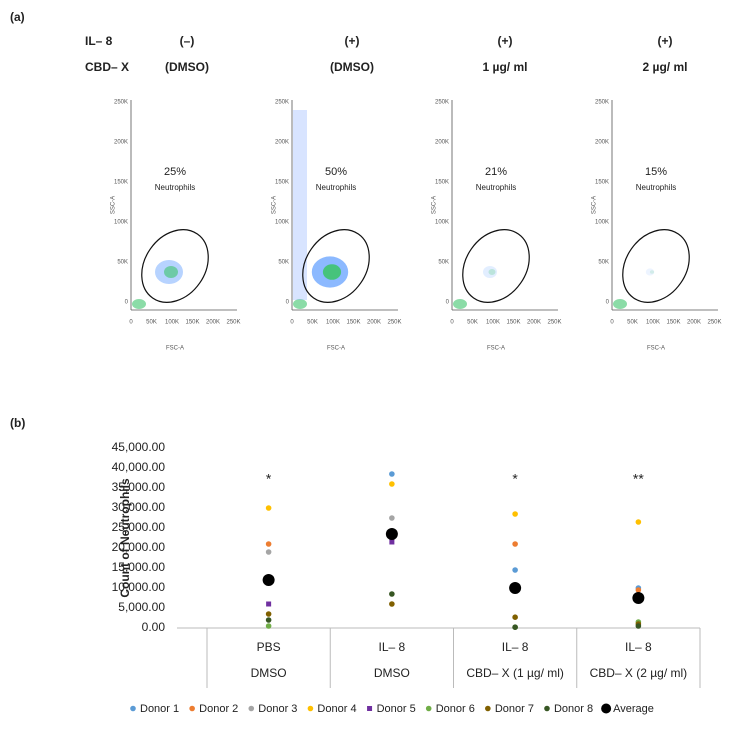 The image size is (737, 735). What do you see at coordinates (515, 673) in the screenshot?
I see `x-subtick-label: CBD– X (1 µg/ ml)` at bounding box center [515, 673].